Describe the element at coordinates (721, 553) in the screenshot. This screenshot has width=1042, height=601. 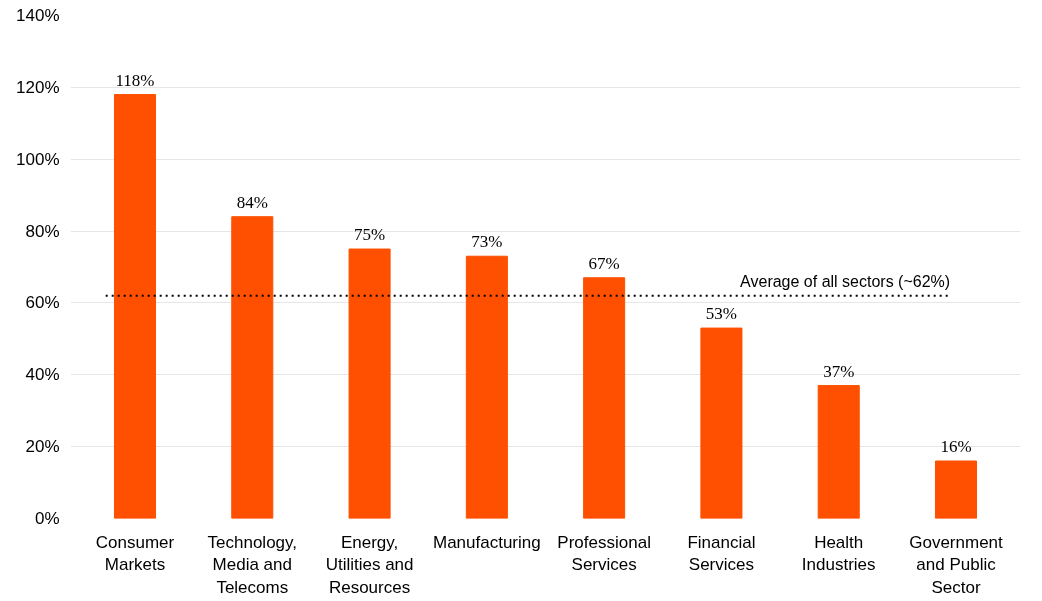
I see `x-tick-label: Financial Services` at that location.